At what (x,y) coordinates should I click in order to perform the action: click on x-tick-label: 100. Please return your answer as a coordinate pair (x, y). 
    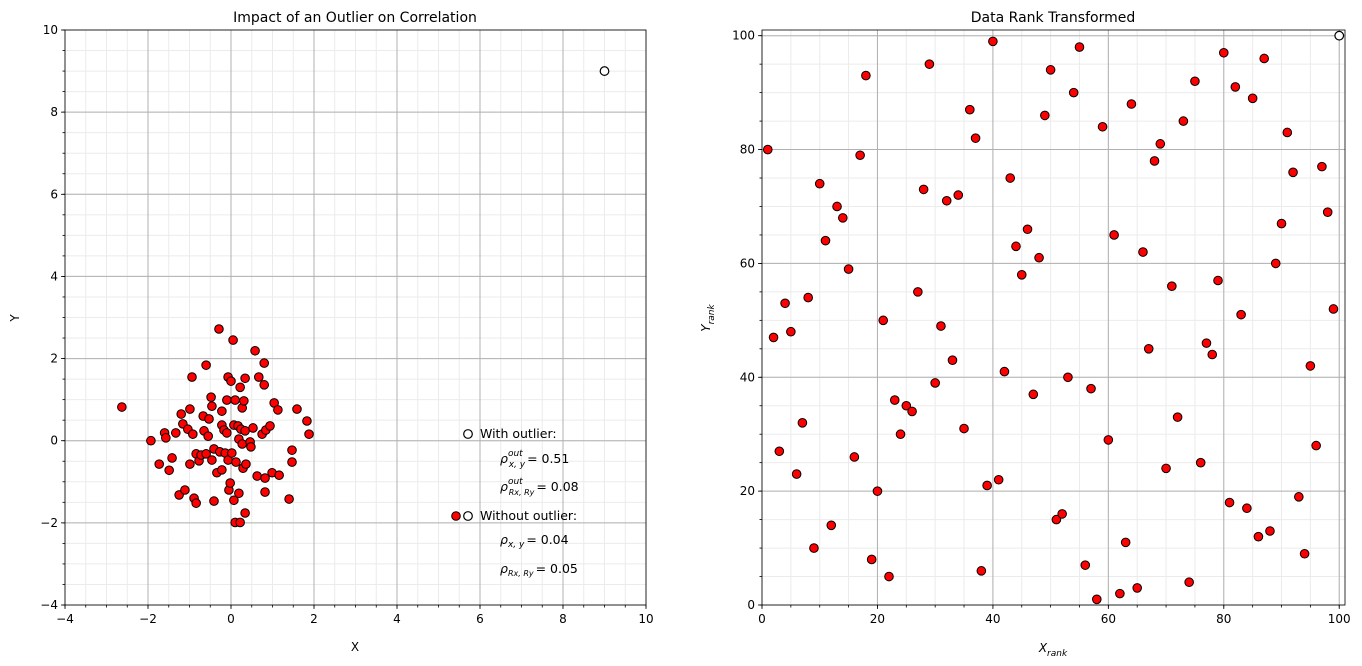
    Looking at the image, I should click on (1339, 619).